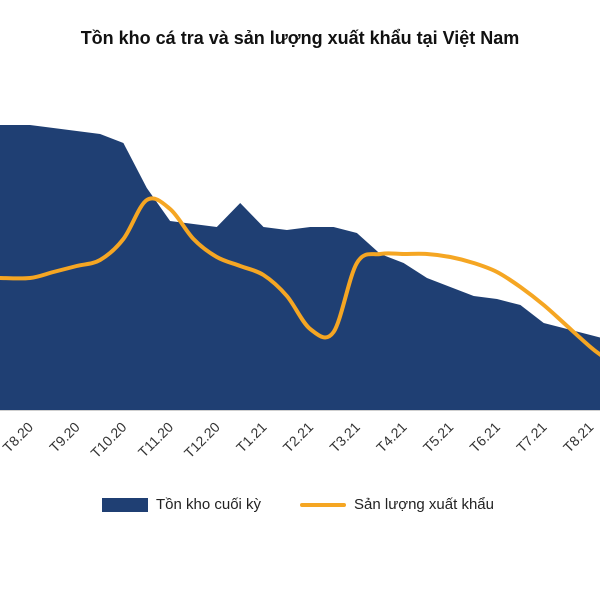 This screenshot has width=600, height=600. What do you see at coordinates (323, 504) in the screenshot?
I see `legend-swatch-export` at bounding box center [323, 504].